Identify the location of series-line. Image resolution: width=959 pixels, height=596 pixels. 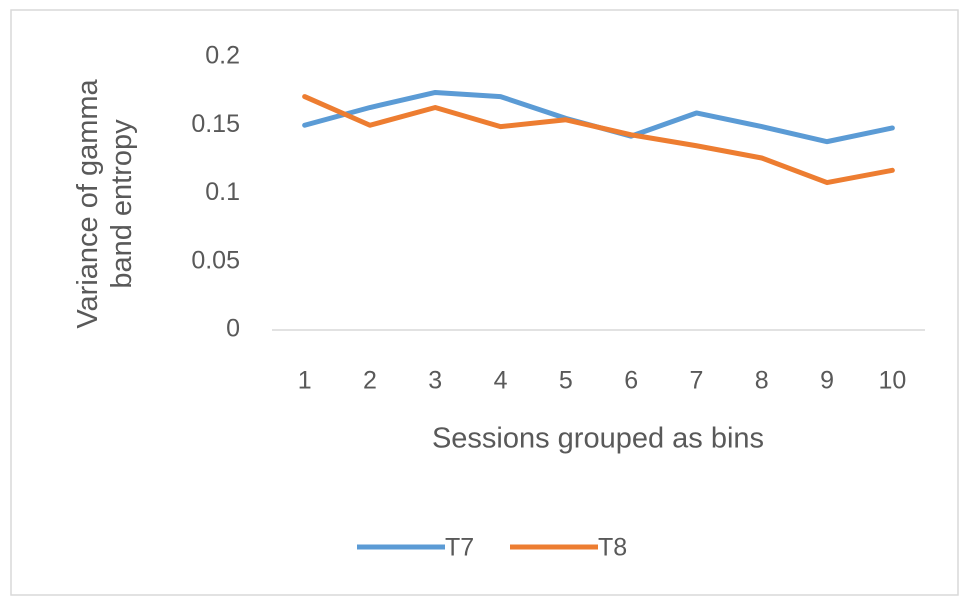
(598, 140).